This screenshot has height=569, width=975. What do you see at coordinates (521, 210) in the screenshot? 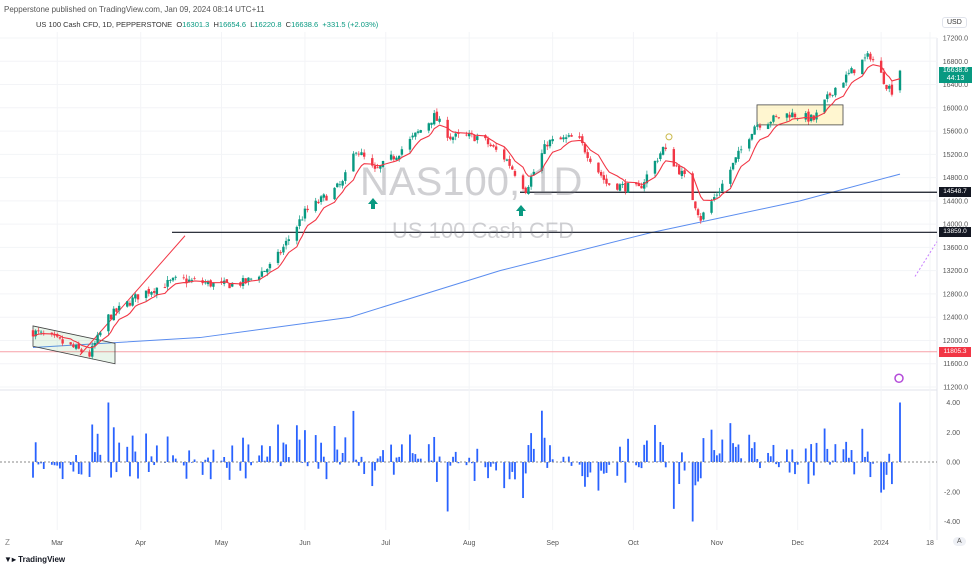
I see `up-arrow-marker` at bounding box center [521, 210].